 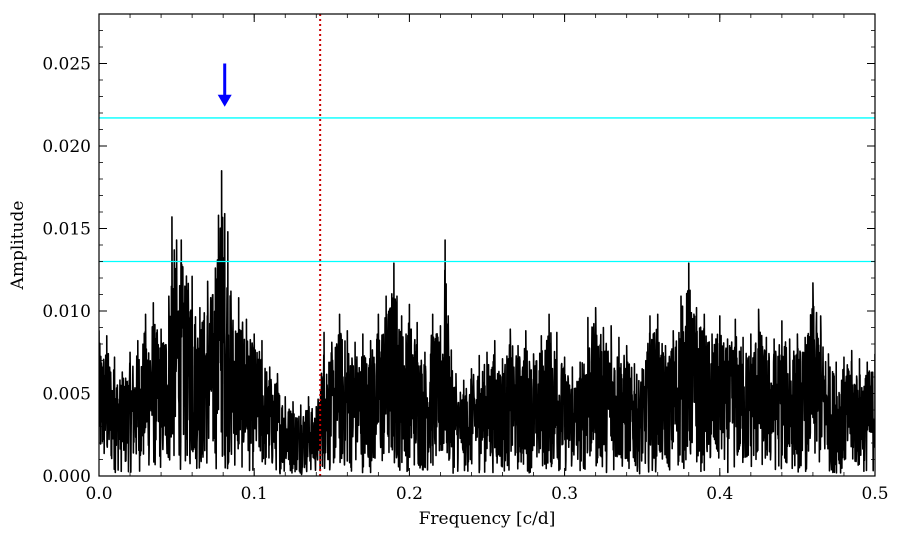 What do you see at coordinates (18, 246) in the screenshot?
I see `y-axis-label: Amplitude` at bounding box center [18, 246].